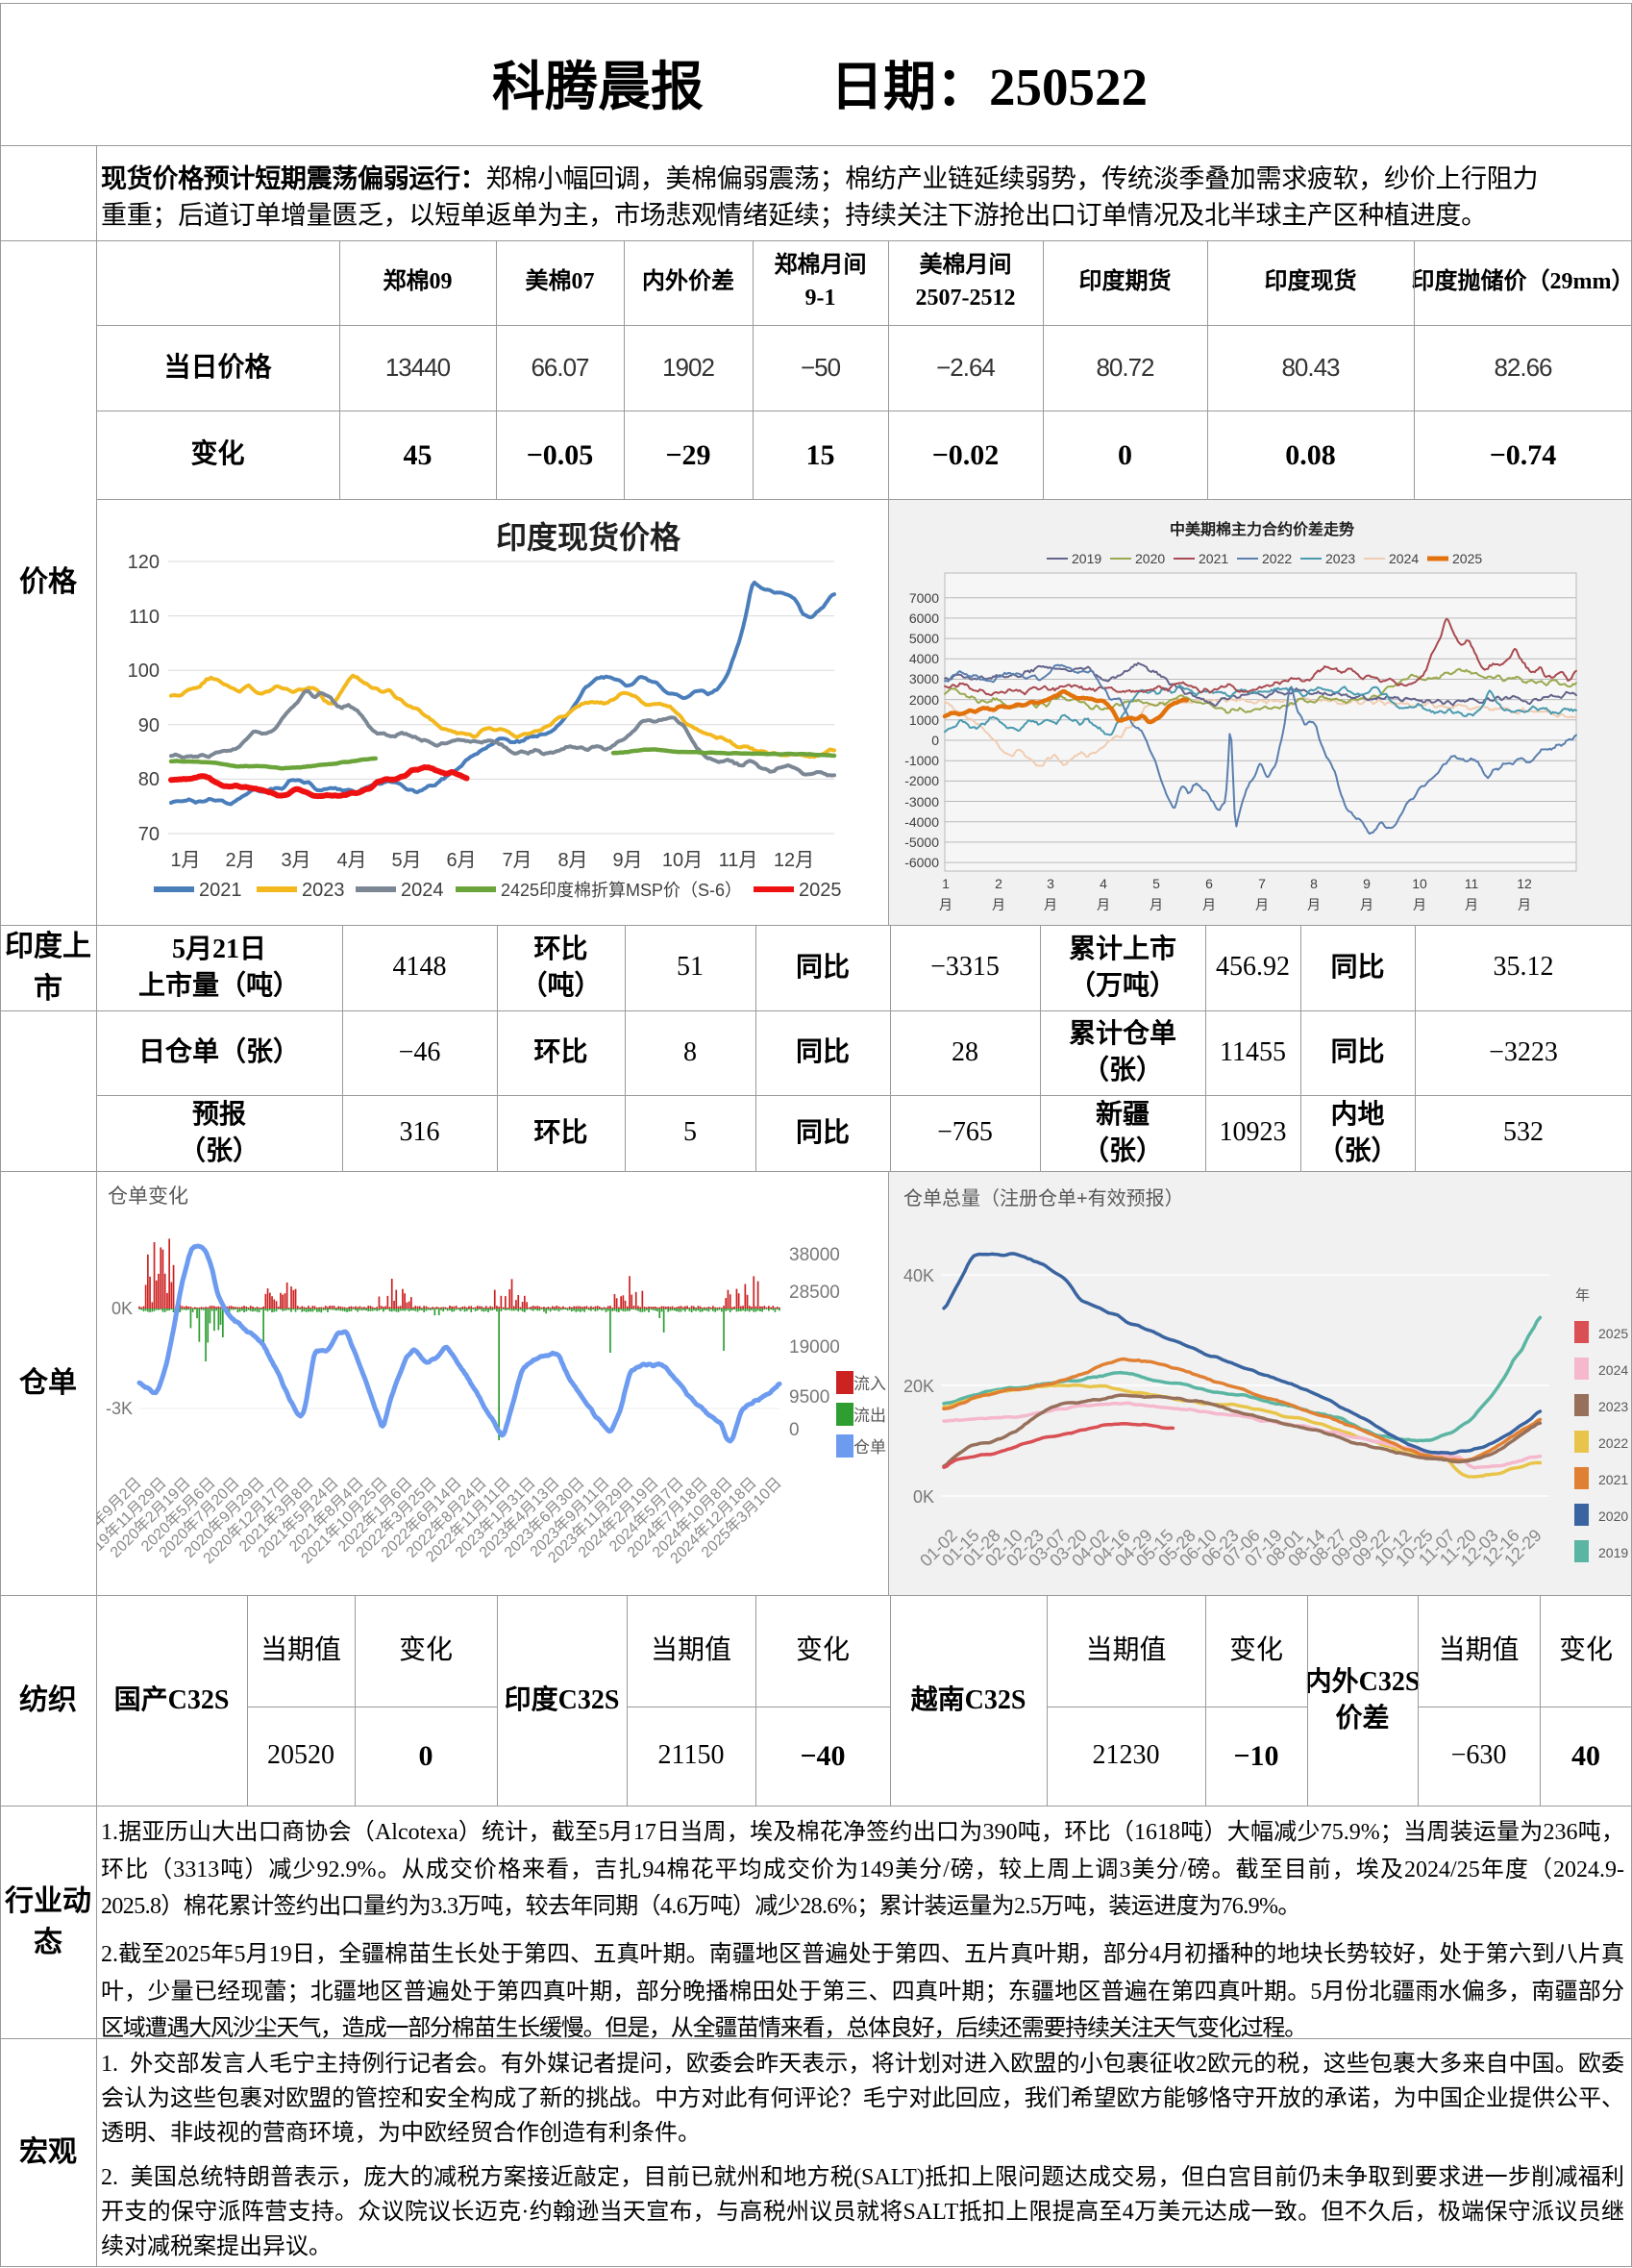 Image resolution: width=1632 pixels, height=2268 pixels. What do you see at coordinates (295, 860) in the screenshot?
I see `svg-text: 3月` at bounding box center [295, 860].